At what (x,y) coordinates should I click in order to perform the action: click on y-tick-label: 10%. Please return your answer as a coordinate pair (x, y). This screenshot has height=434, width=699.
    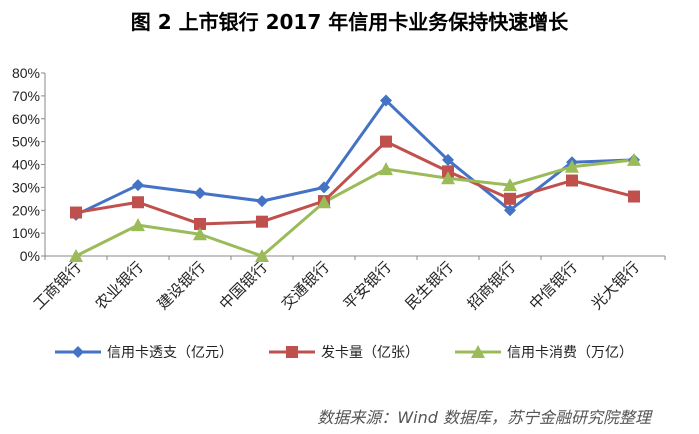
    Looking at the image, I should click on (26, 233).